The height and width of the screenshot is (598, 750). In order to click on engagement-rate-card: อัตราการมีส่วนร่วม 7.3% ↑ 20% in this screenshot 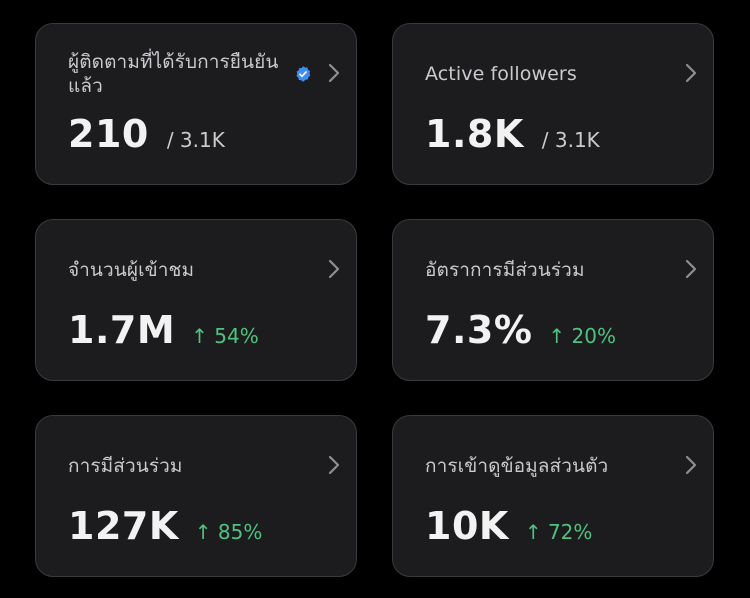, I will do `click(553, 300)`.